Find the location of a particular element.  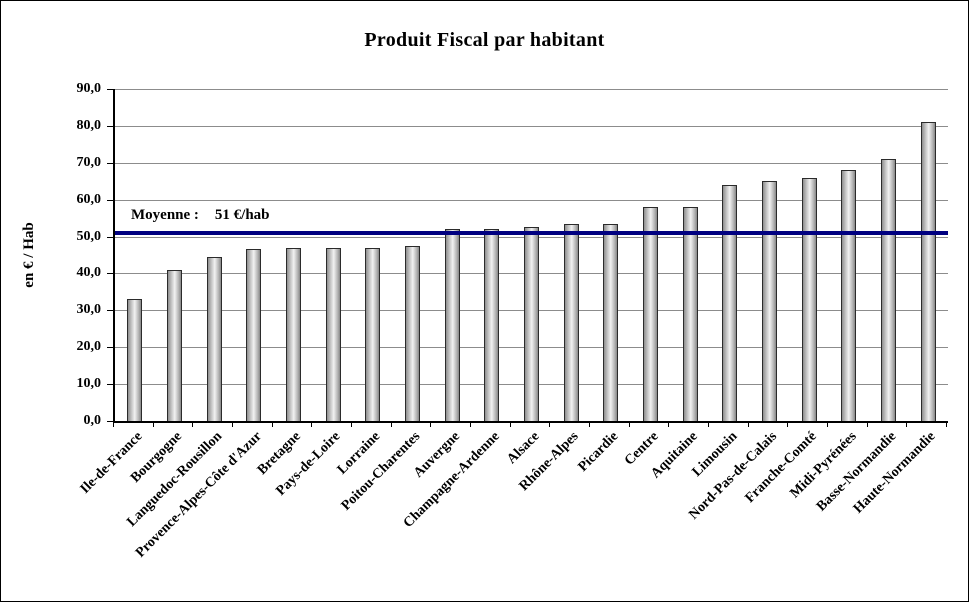

average-annotation: Moyenne : 51 €/hab is located at coordinates (200, 215).